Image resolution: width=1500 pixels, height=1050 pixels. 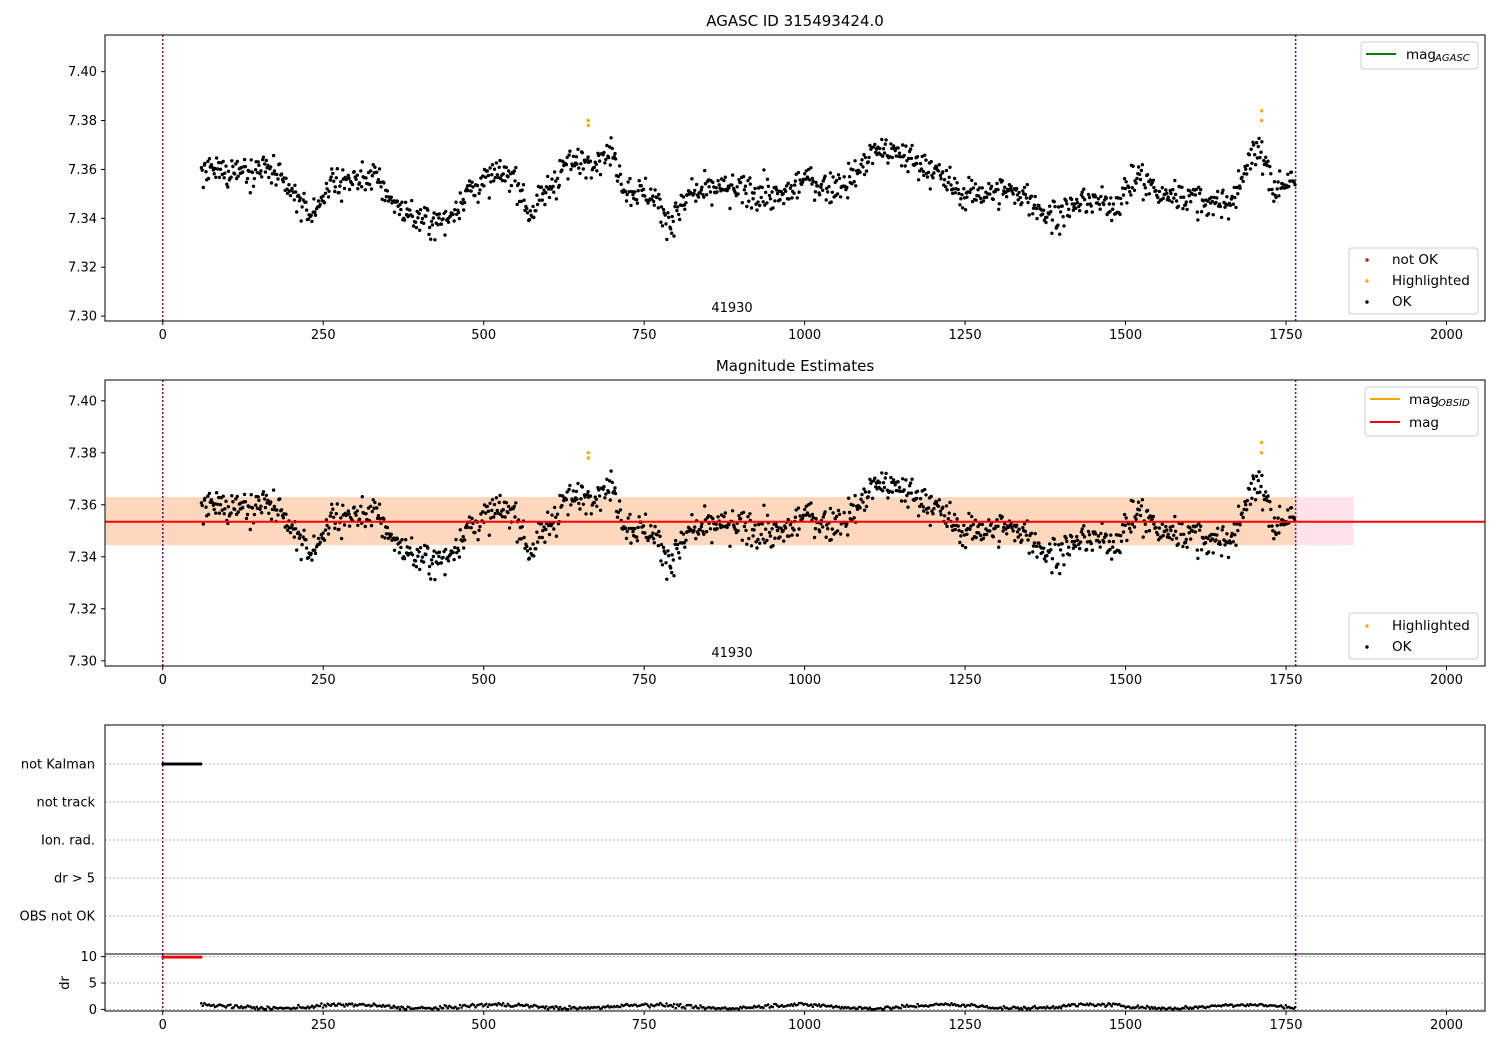 What do you see at coordinates (82, 609) in the screenshot?
I see `y-tick-label: 7.32` at bounding box center [82, 609].